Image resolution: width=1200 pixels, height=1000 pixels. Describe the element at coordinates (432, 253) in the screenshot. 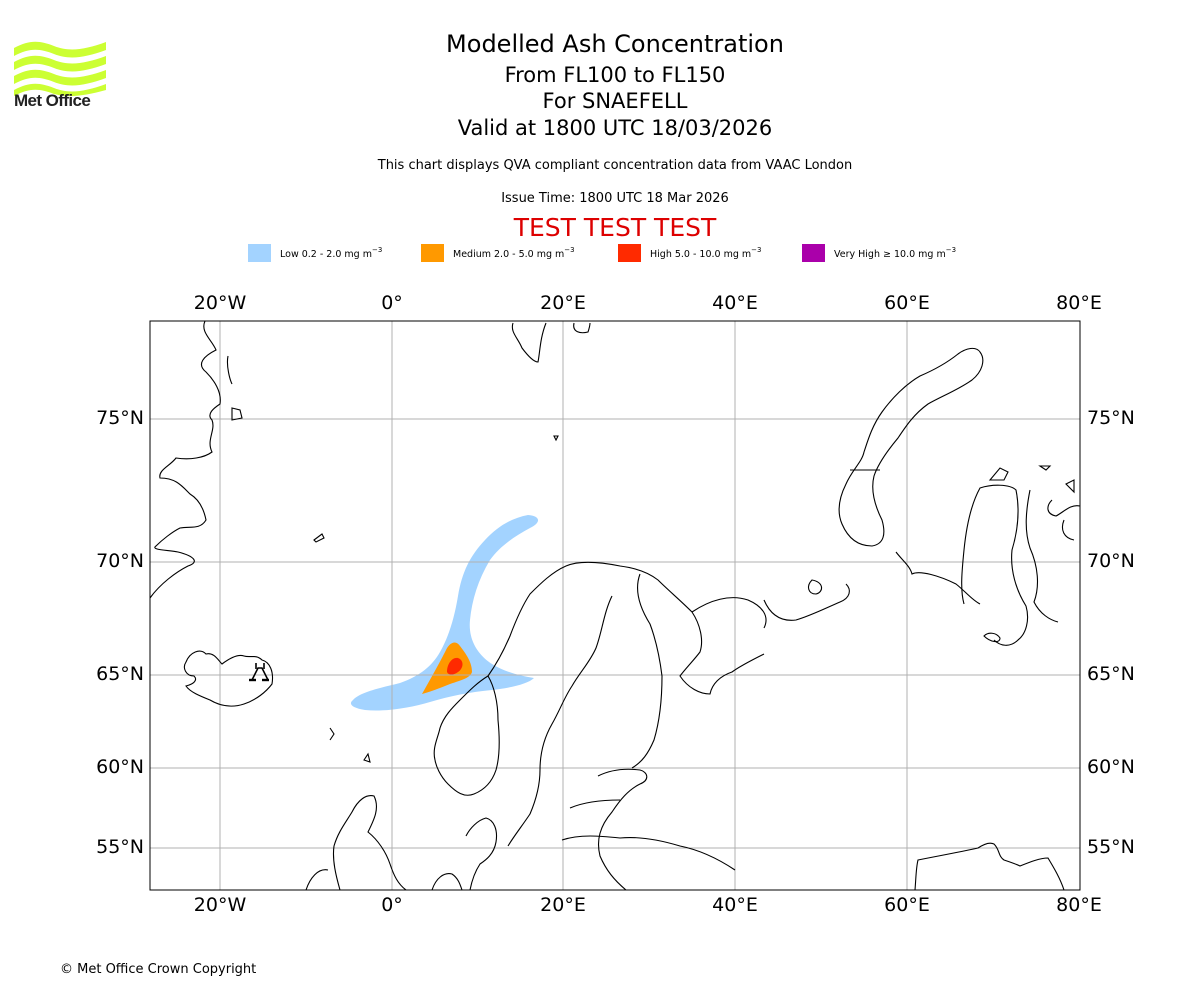

I see `legend-swatch-medium` at that location.